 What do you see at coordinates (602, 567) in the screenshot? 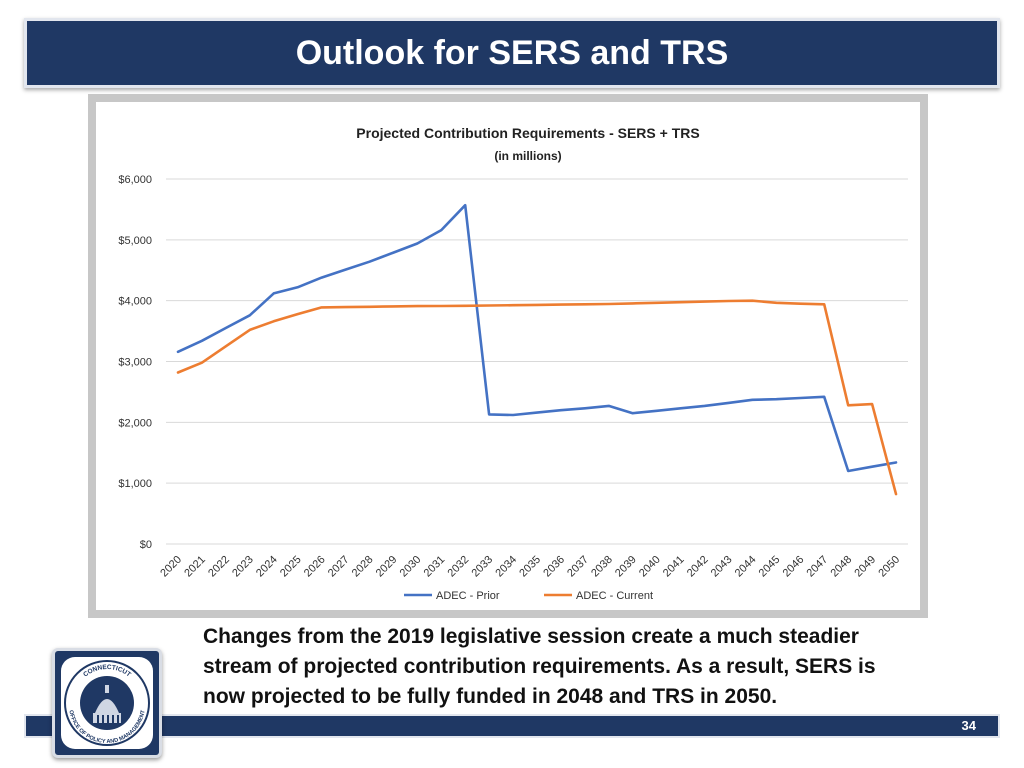
I see `x-tick-label: 2038` at bounding box center [602, 567].